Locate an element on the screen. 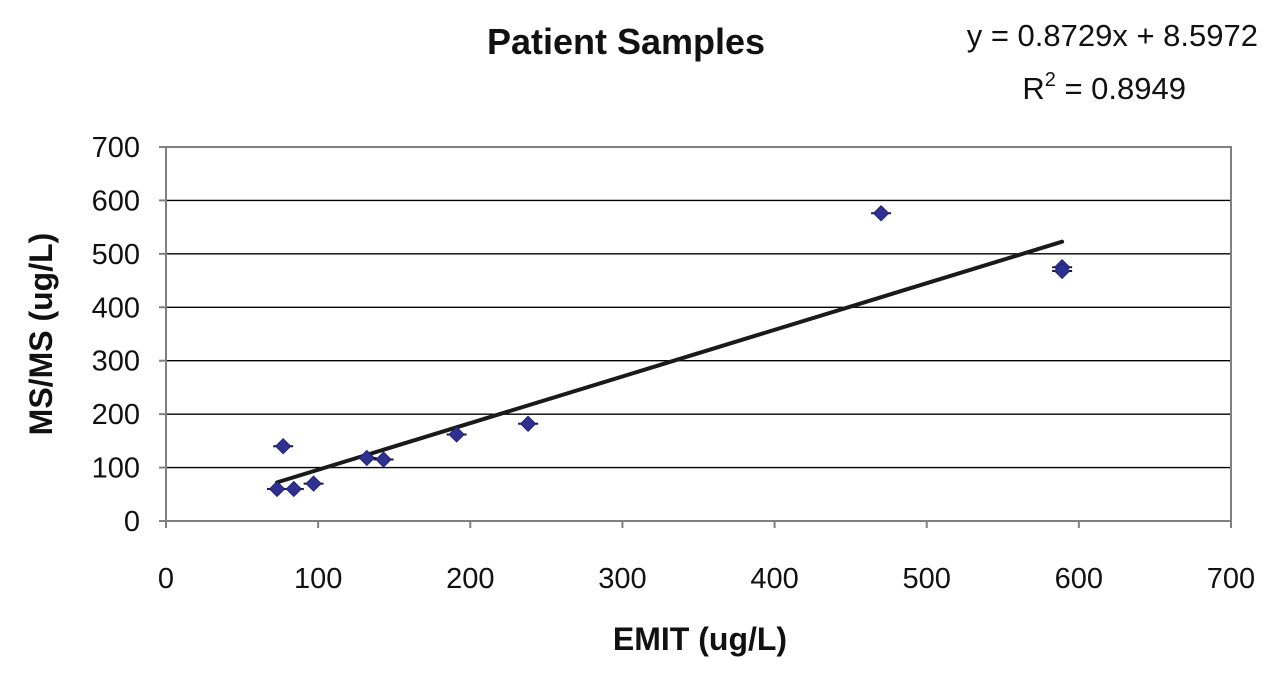 Image resolution: width=1280 pixels, height=689 pixels. y-axis-title: MS/MS (ug/L) is located at coordinates (41, 334).